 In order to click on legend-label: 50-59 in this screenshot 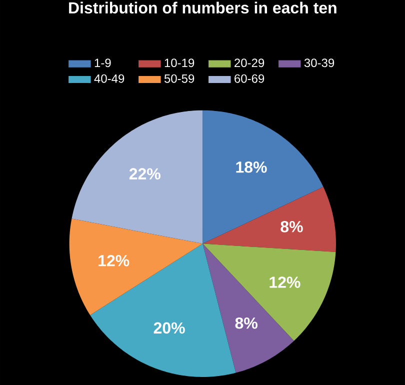, I will do `click(179, 78)`.